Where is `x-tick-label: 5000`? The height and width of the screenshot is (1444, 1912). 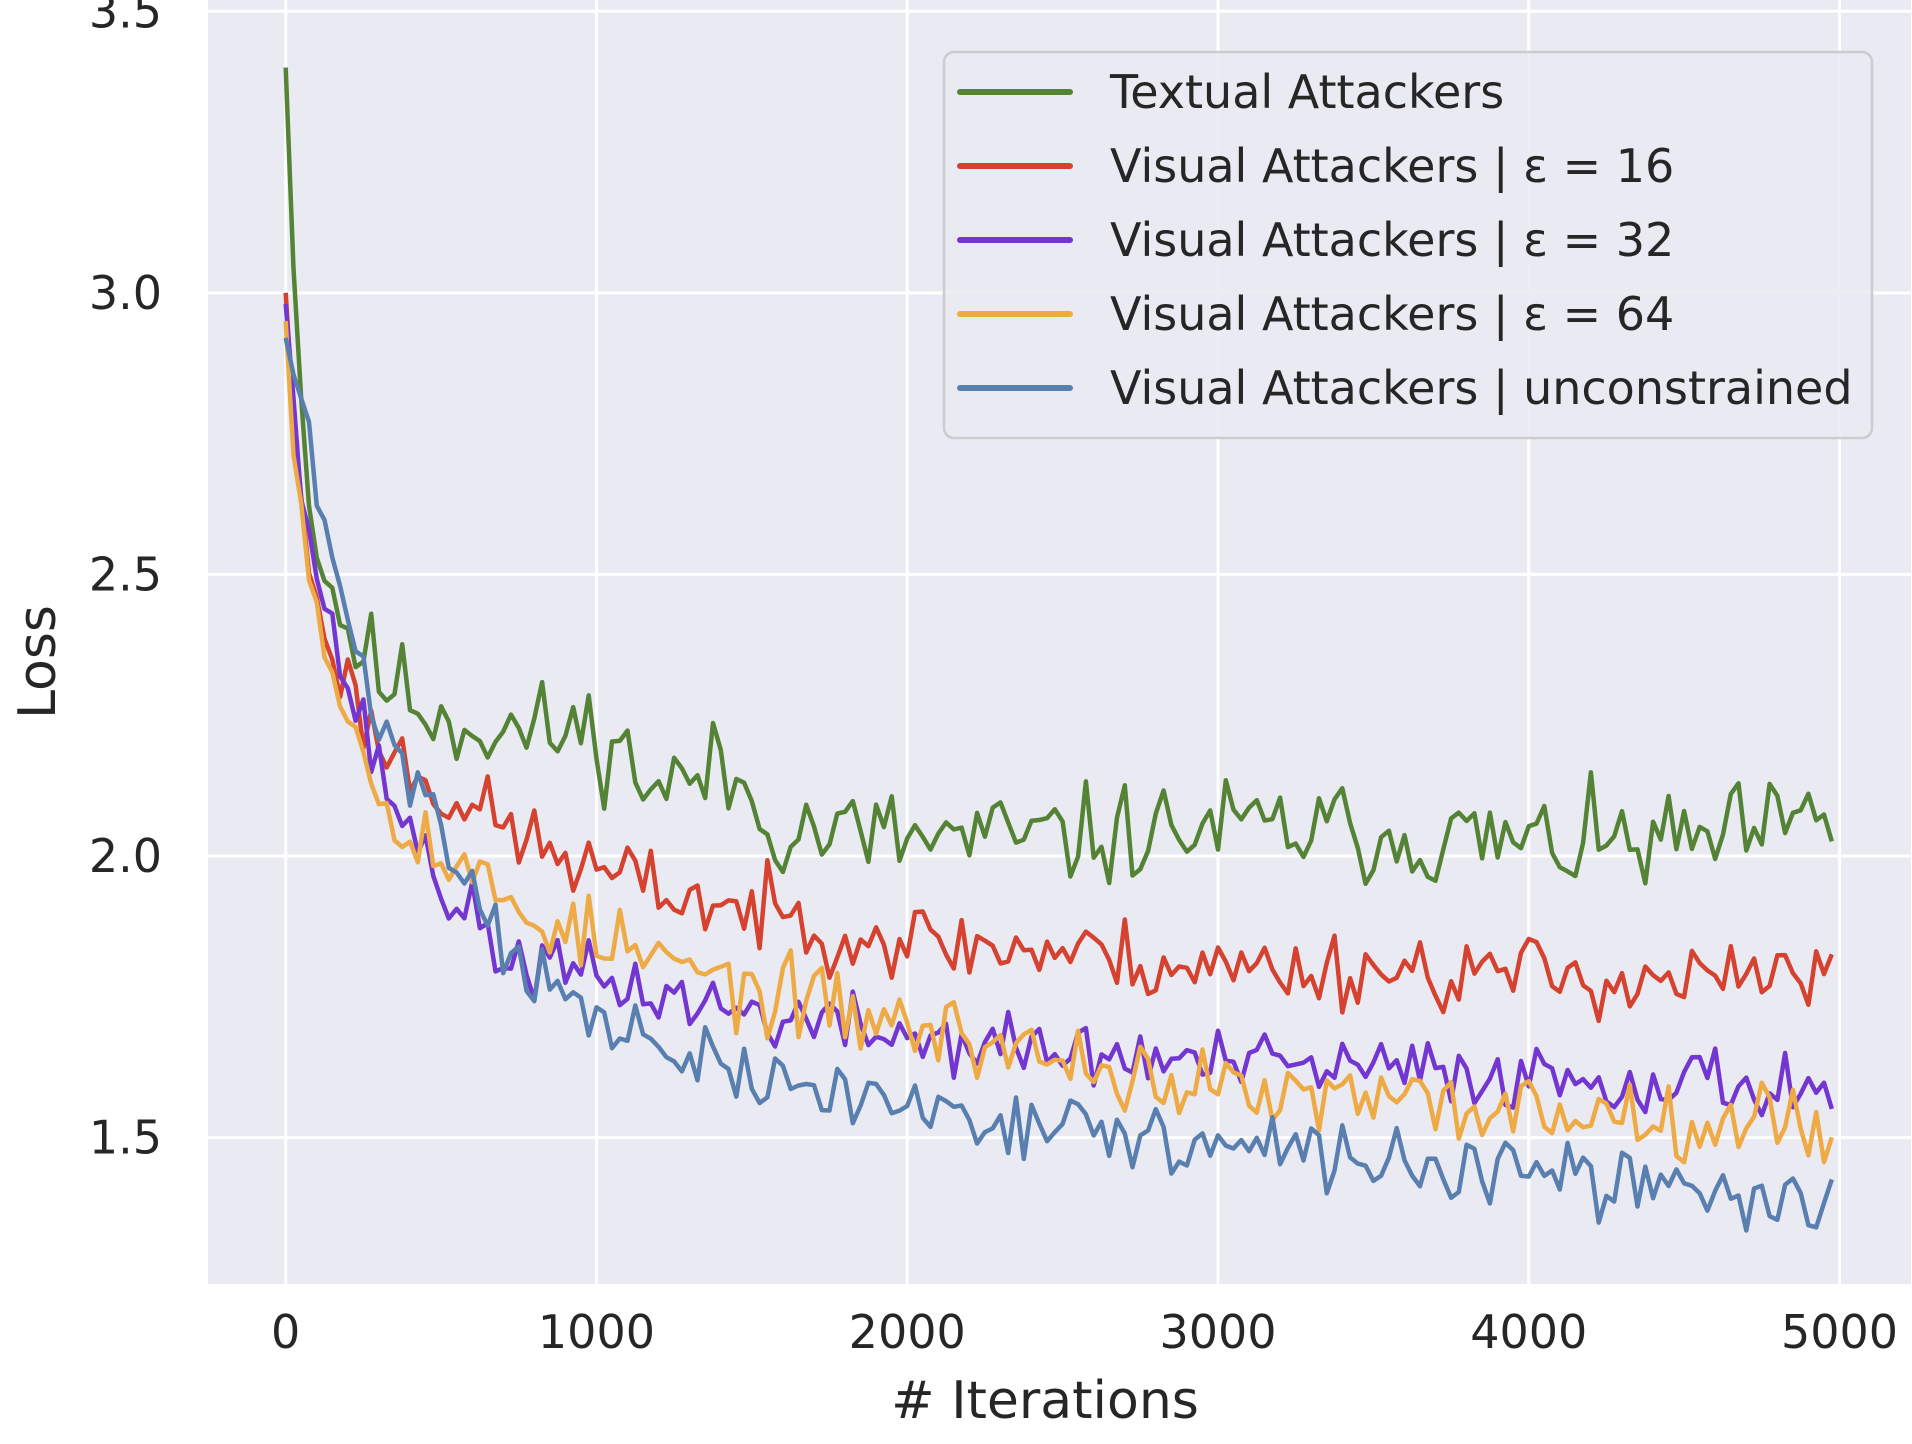 x-tick-label: 5000 is located at coordinates (1839, 1332).